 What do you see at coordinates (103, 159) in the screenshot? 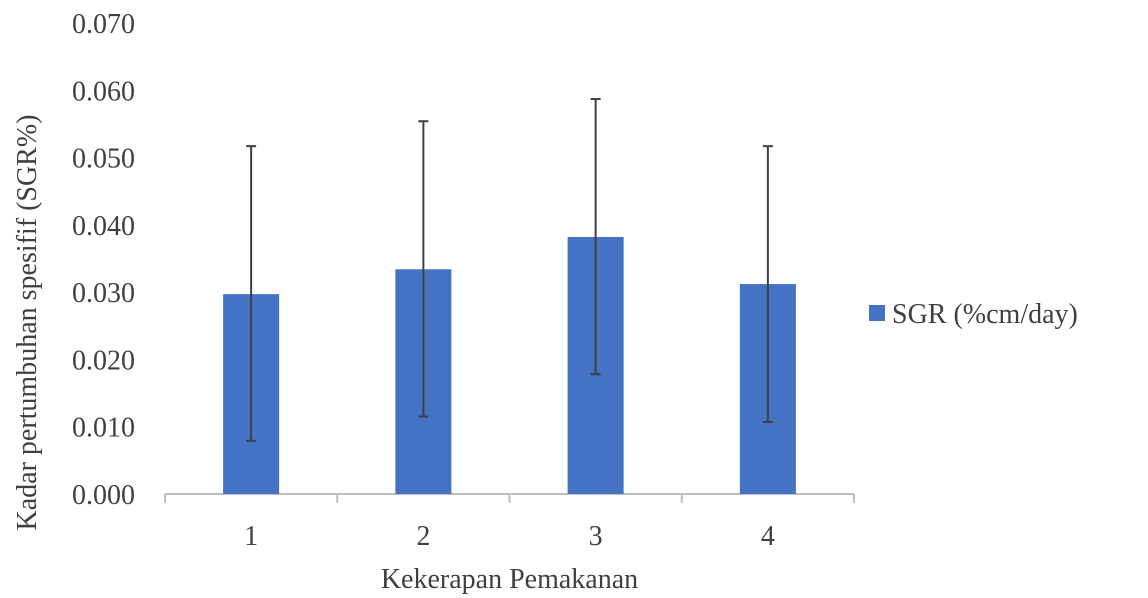
I see `y-tick-label-5: 0.050` at bounding box center [103, 159].